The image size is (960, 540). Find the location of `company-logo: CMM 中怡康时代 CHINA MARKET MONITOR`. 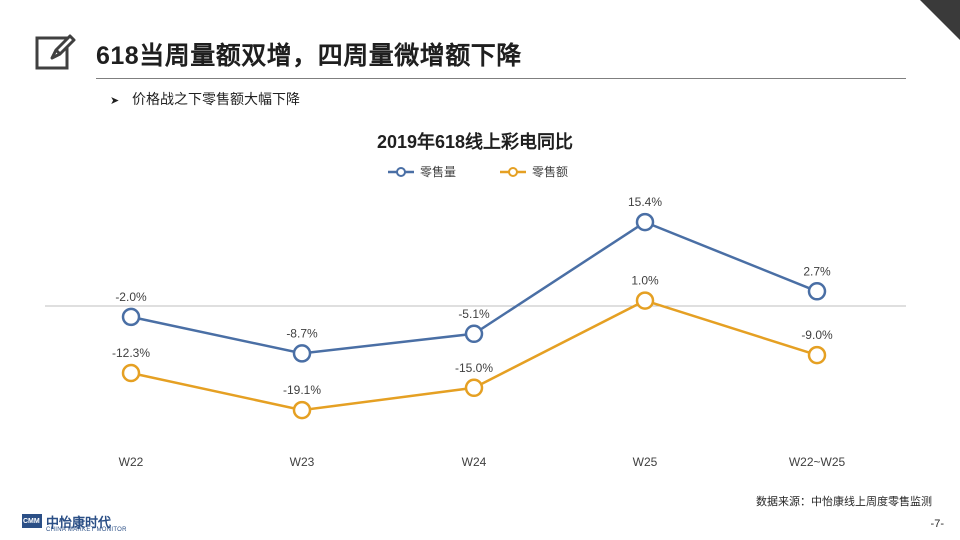

company-logo: CMM 中怡康时代 CHINA MARKET MONITOR is located at coordinates (107, 524).